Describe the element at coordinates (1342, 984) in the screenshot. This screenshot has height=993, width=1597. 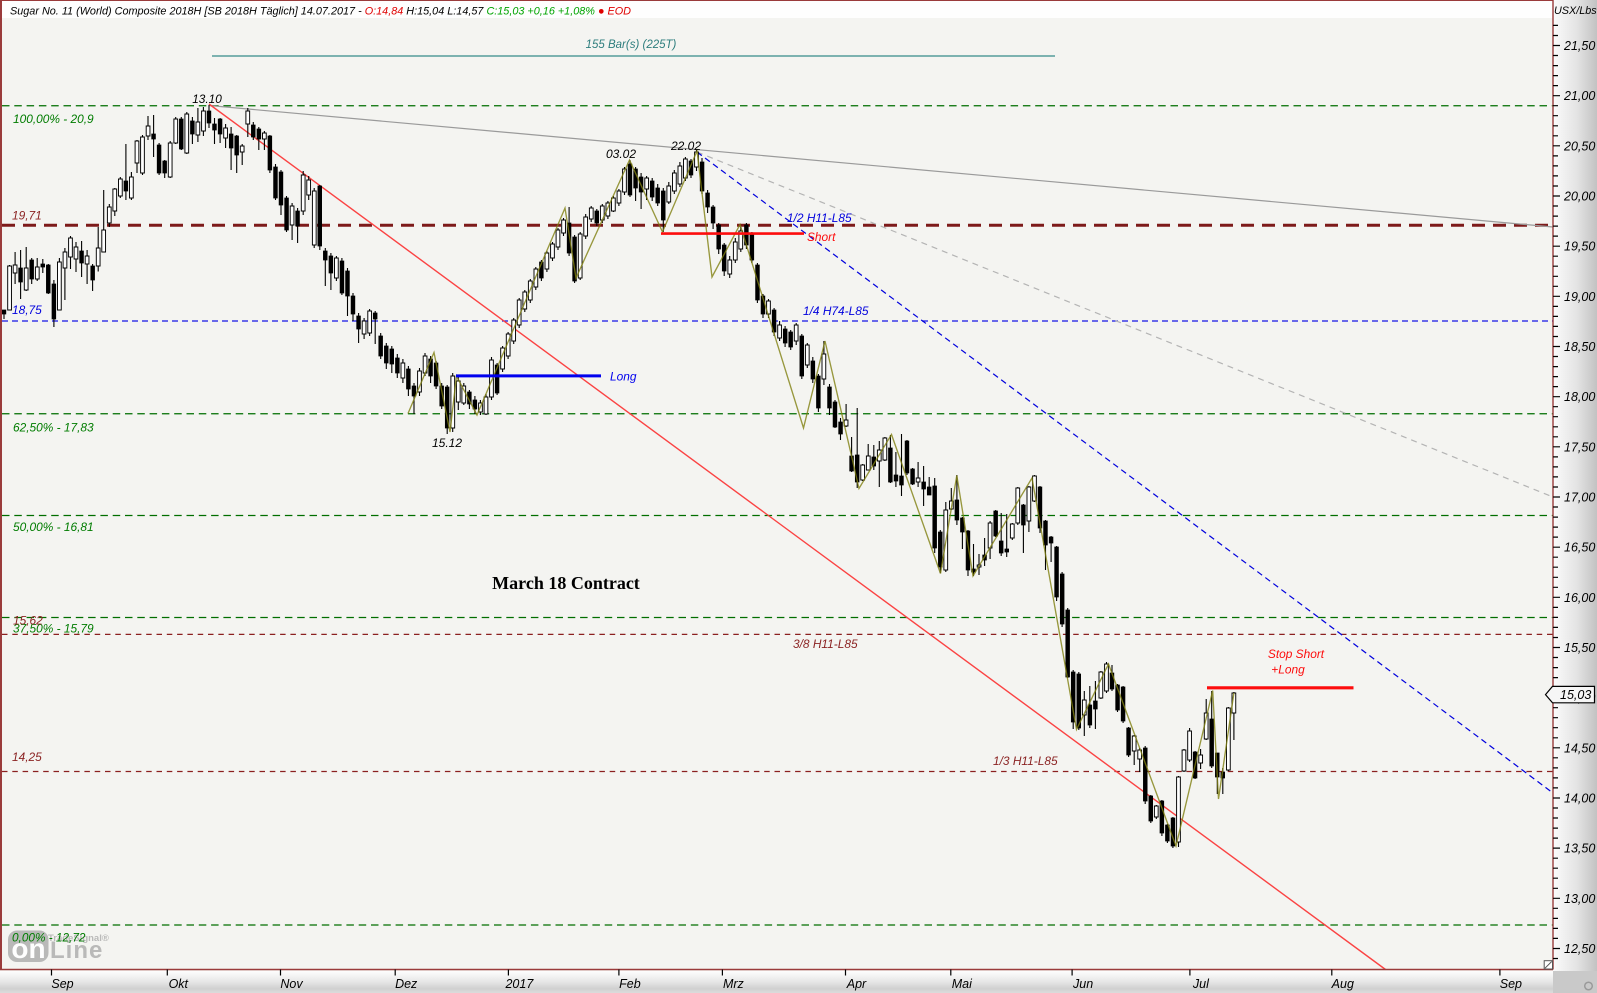
I see `svg-text: Aug` at that location.